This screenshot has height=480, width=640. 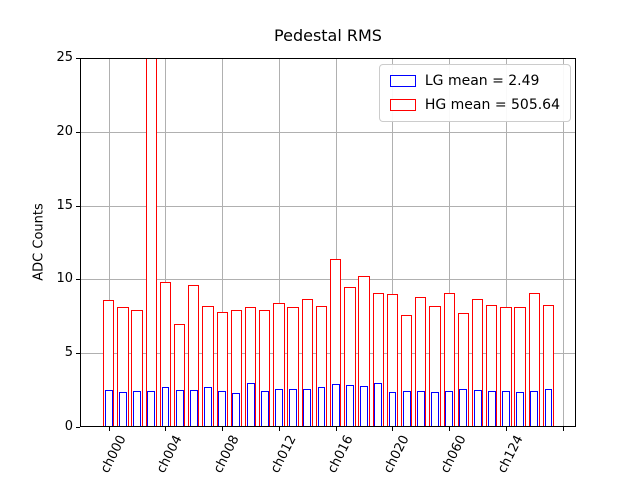 What do you see at coordinates (340, 454) in the screenshot?
I see `x-tick-label: ch016` at bounding box center [340, 454].